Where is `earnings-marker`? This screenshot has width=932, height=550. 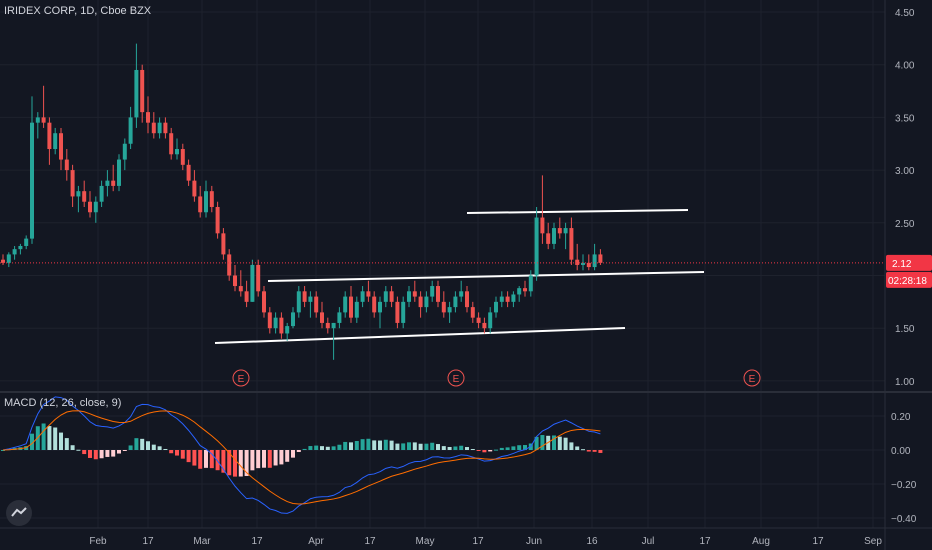 earnings-marker is located at coordinates (456, 378).